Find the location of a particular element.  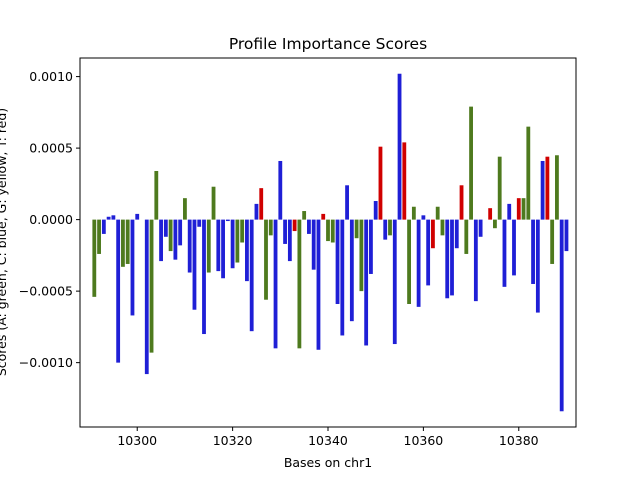

chart-title: Profile Importance Scores is located at coordinates (328, 44).